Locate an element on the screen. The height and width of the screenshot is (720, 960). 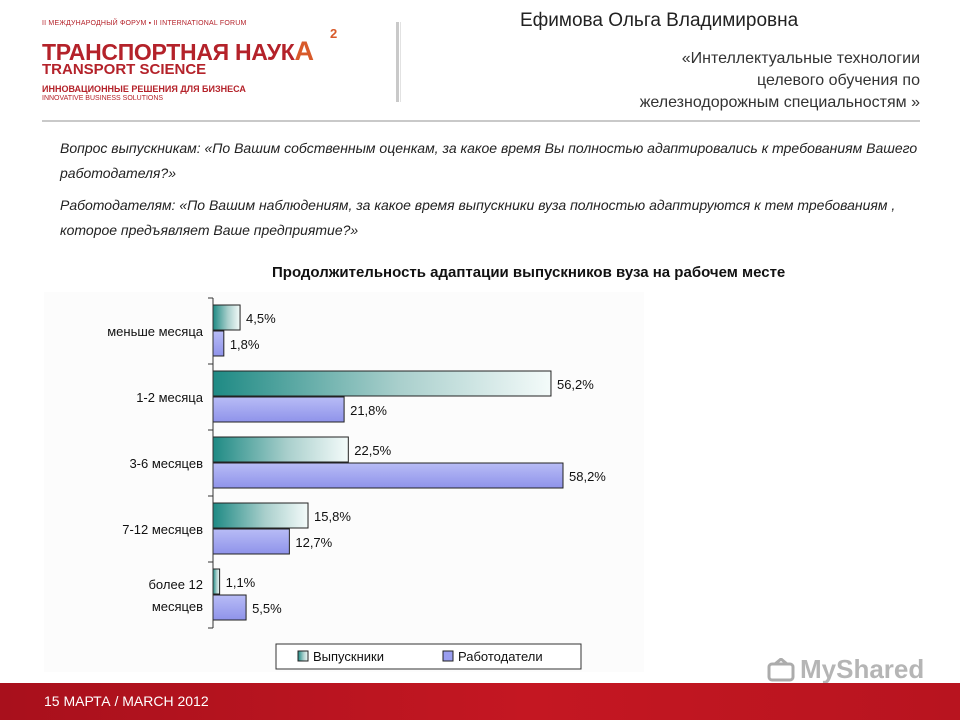
data-label: 5,5% is located at coordinates (267, 608).